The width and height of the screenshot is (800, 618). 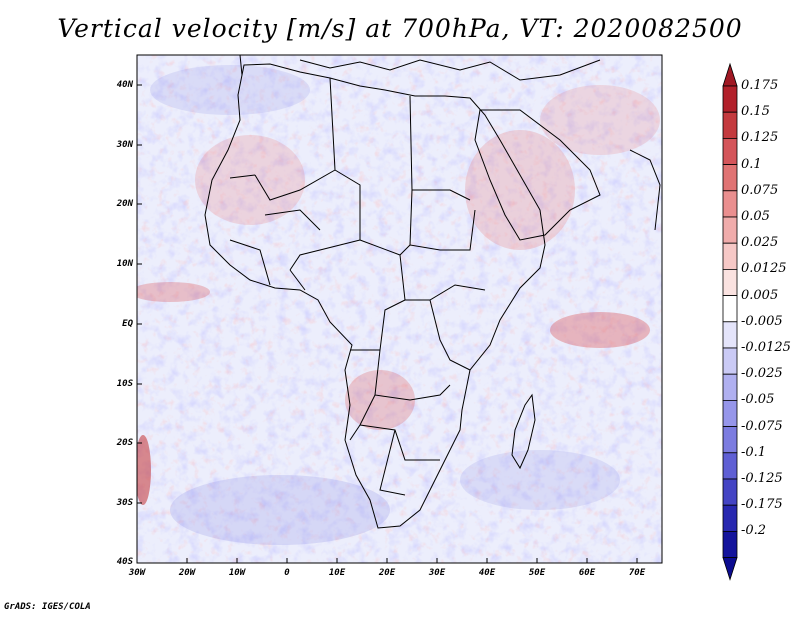 I want to click on colorbar-tick-label: -0.125, so click(x=762, y=478).